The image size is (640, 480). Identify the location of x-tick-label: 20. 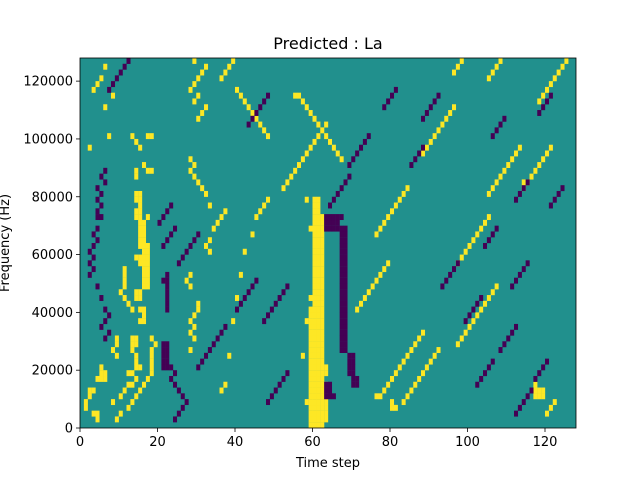
(157, 442).